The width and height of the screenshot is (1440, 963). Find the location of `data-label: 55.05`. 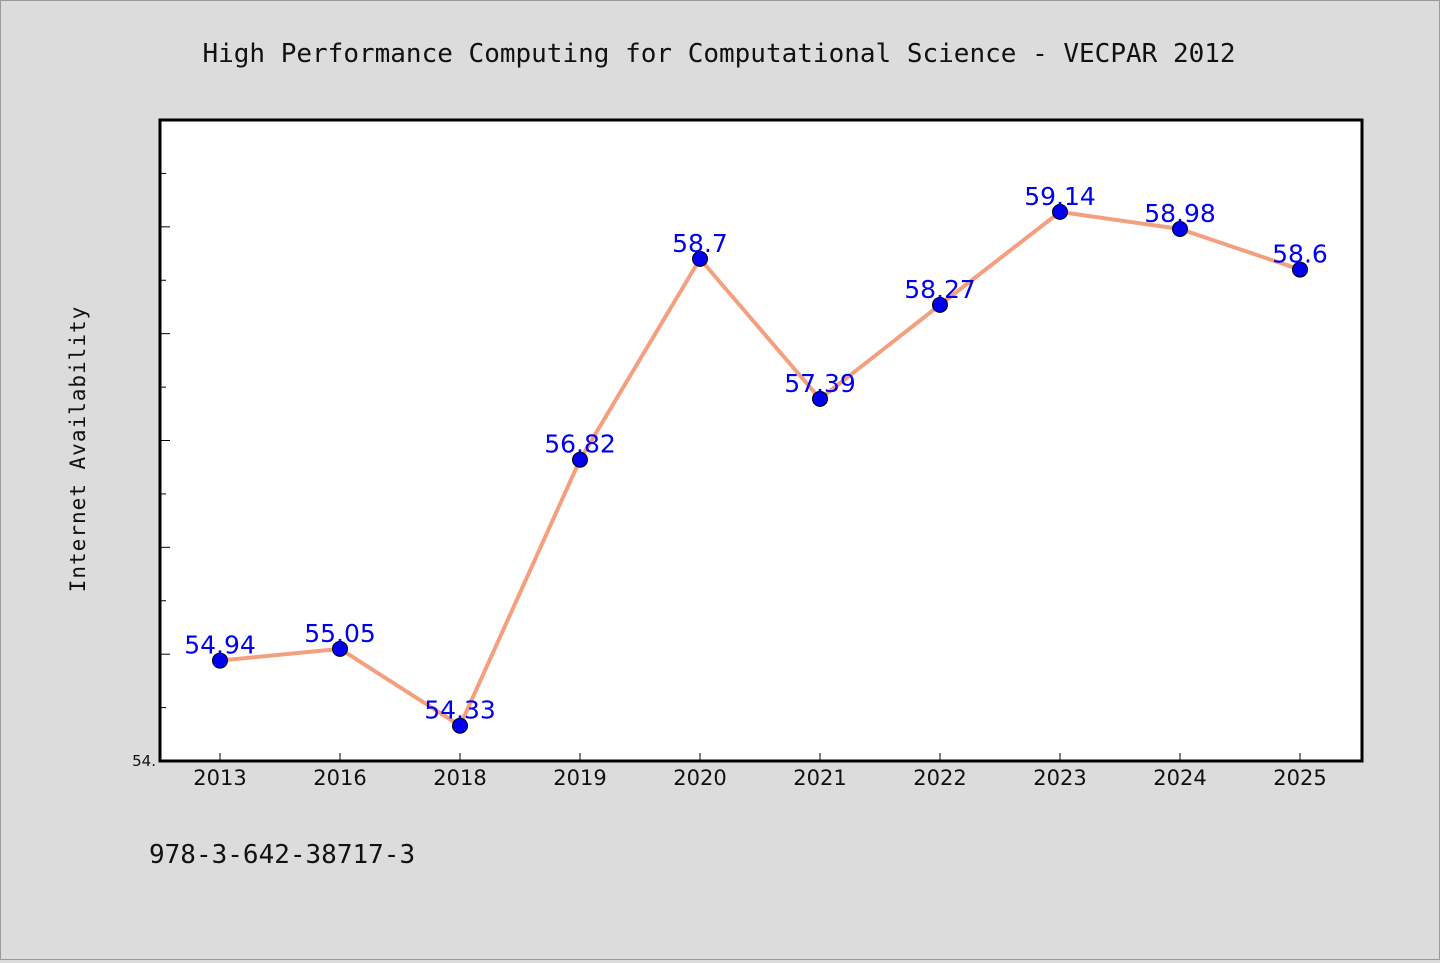

data-label: 55.05 is located at coordinates (340, 633).